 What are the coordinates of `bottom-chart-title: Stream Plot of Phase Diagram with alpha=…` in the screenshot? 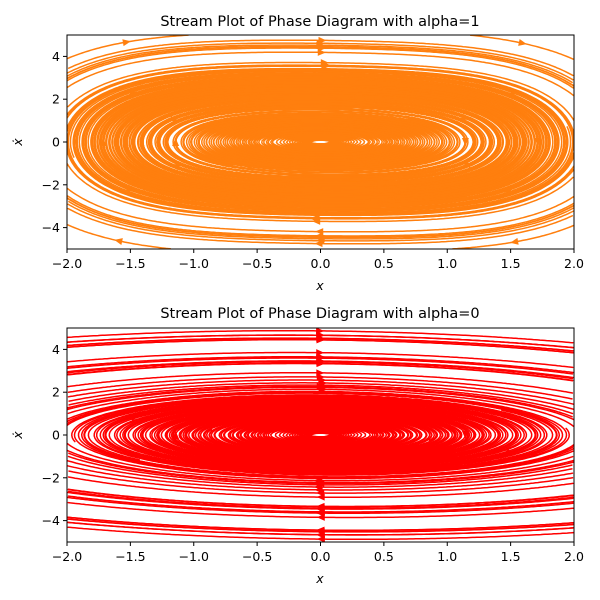 It's located at (319, 314).